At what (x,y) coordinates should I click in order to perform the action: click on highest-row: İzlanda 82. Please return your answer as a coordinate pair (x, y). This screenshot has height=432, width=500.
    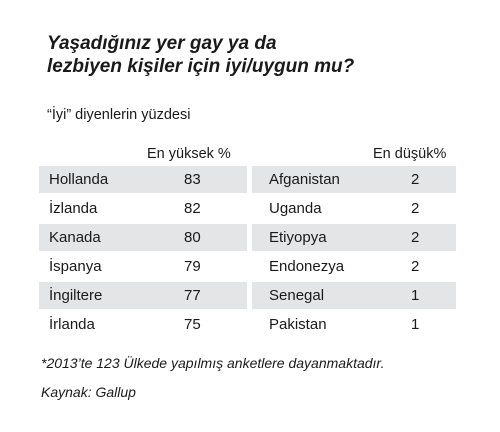
    Looking at the image, I should click on (143, 208).